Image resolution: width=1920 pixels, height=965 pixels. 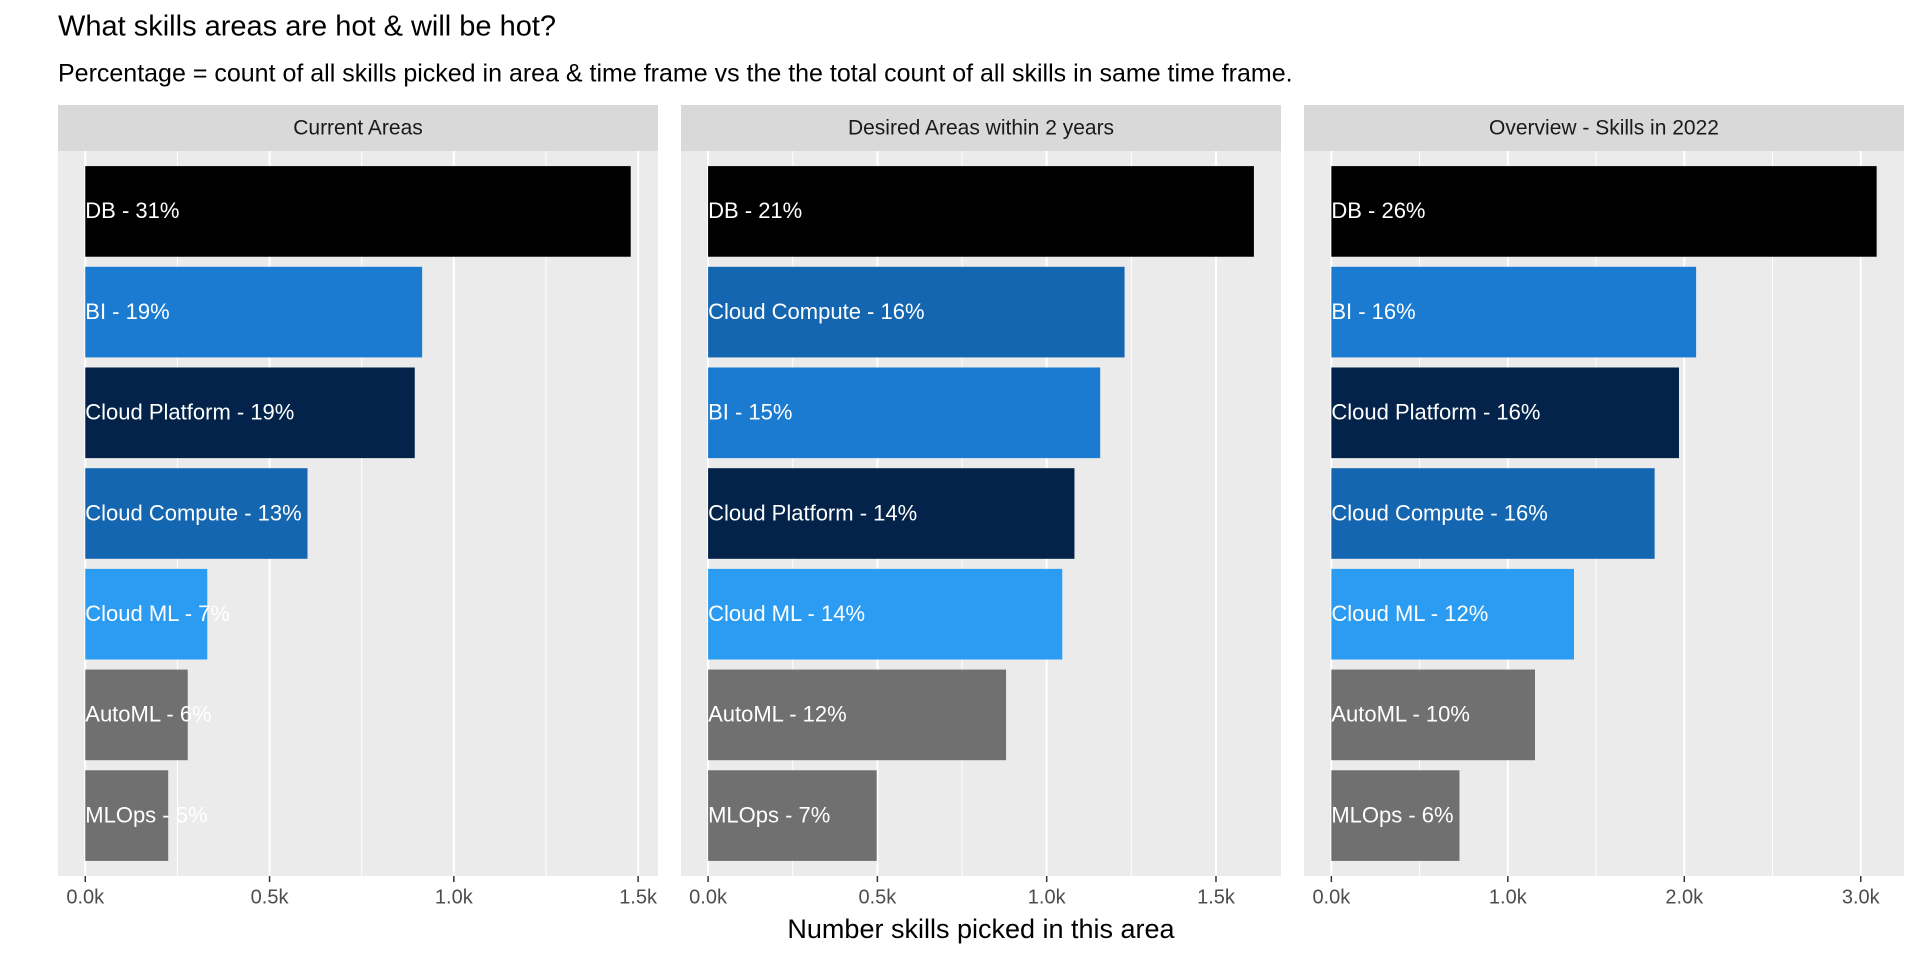 I want to click on bar-label: Cloud Compute - 13%, so click(x=193, y=512).